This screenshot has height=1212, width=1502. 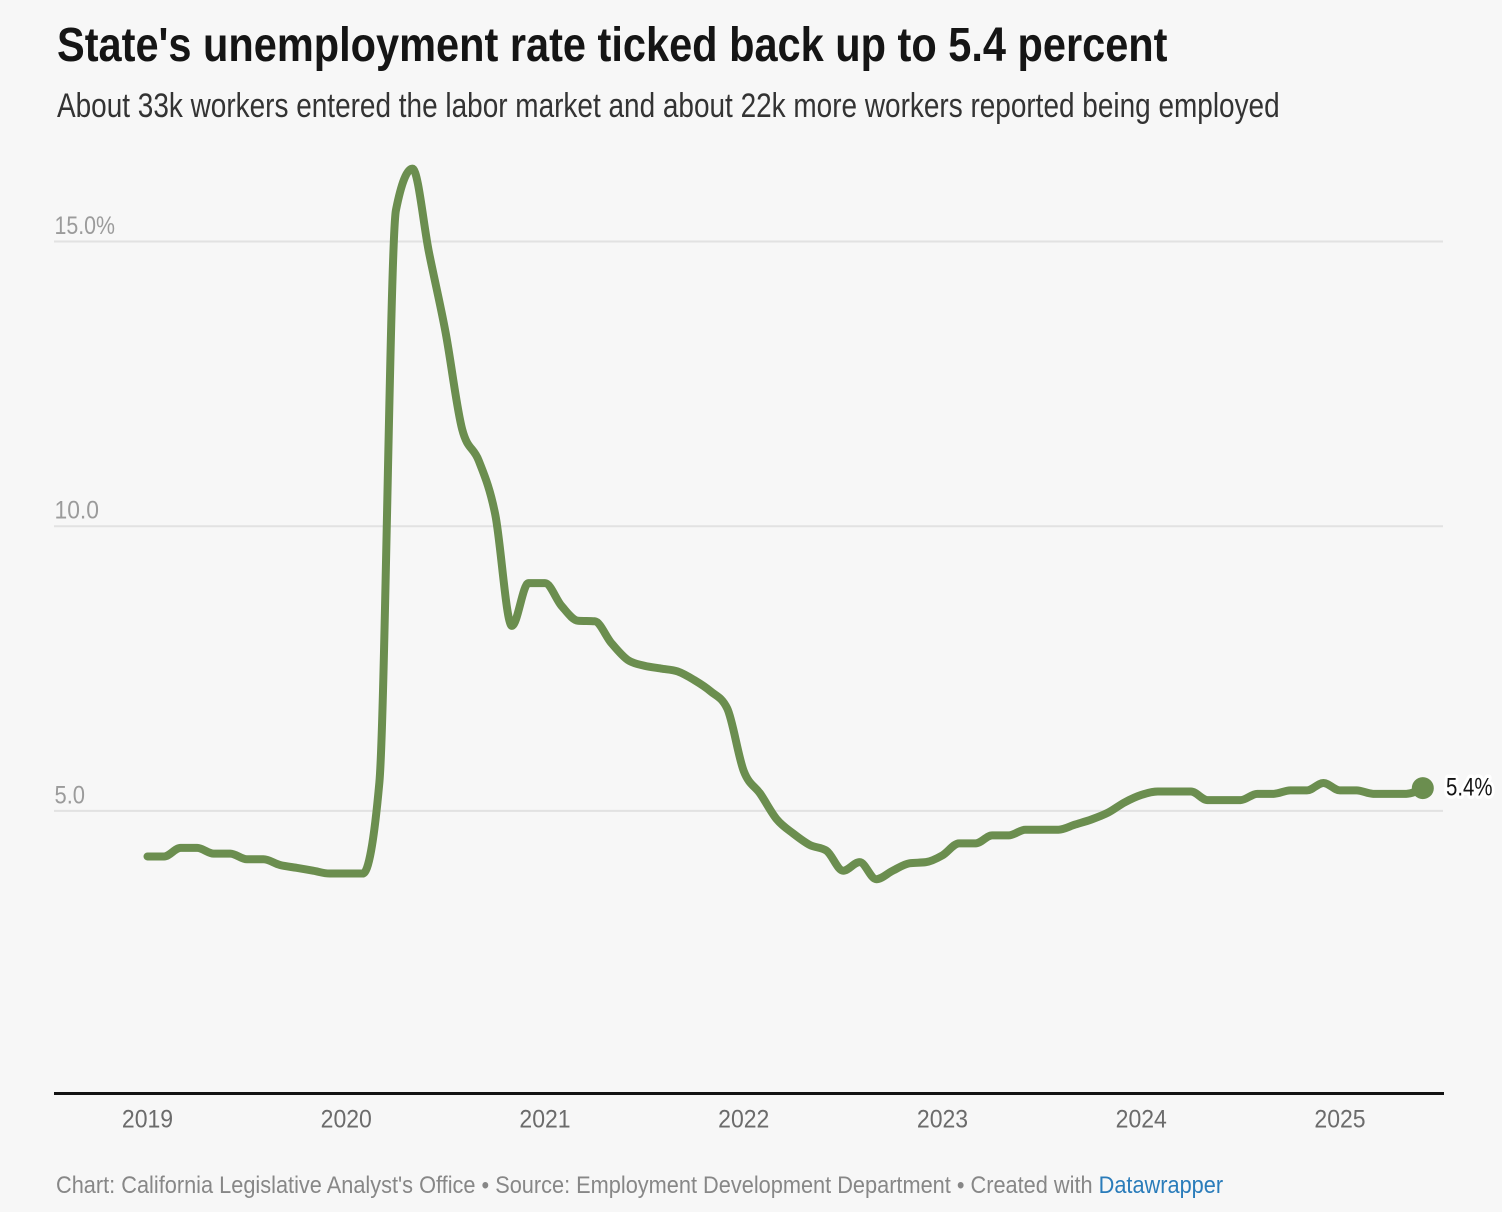 What do you see at coordinates (77, 511) in the screenshot?
I see `svg-text: 10.0` at bounding box center [77, 511].